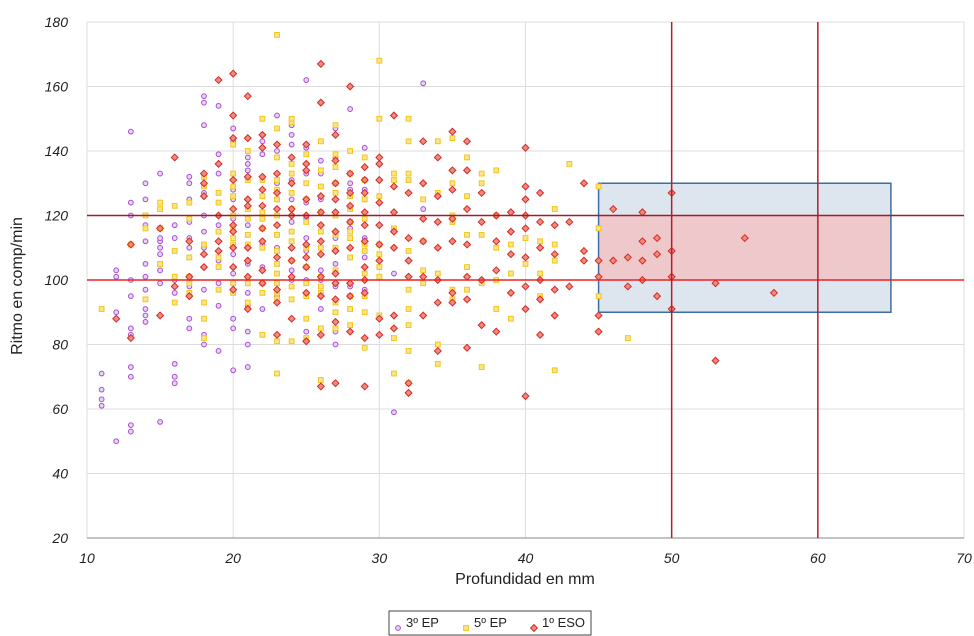 The width and height of the screenshot is (974, 636). What do you see at coordinates (59, 538) in the screenshot?
I see `y-tick-label: 20` at bounding box center [59, 538].